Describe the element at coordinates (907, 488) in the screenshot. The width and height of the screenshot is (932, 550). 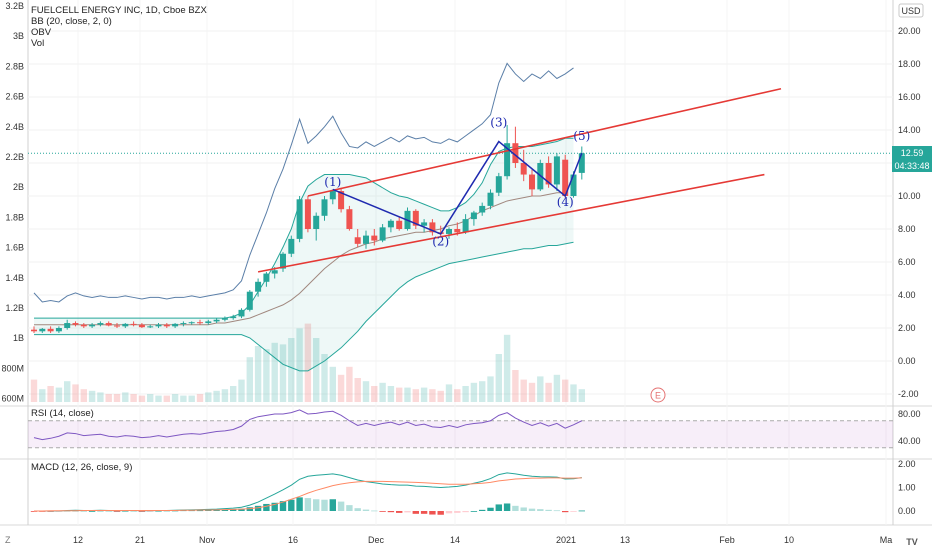
I see `macd-tick: 1.00` at that location.